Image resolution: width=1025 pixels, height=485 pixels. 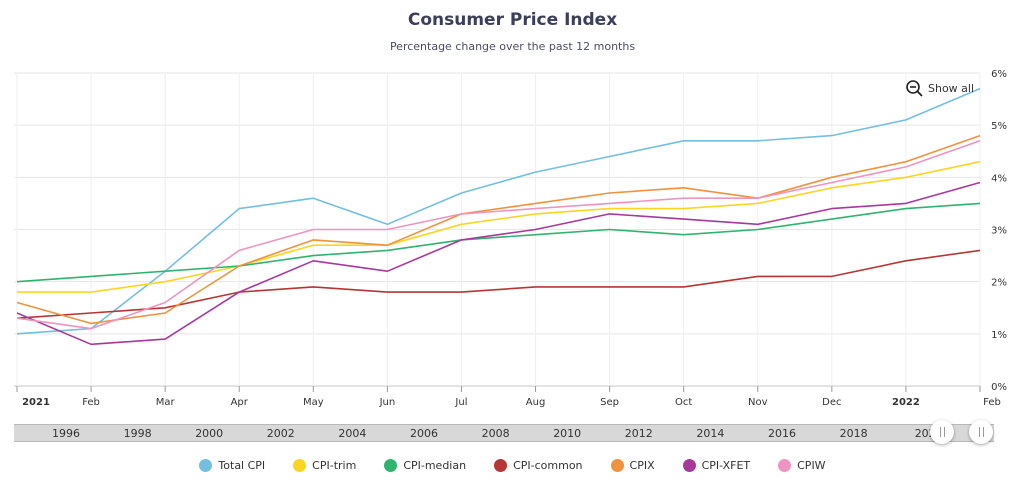 I want to click on navigator-year-label: 2004, so click(x=352, y=433).